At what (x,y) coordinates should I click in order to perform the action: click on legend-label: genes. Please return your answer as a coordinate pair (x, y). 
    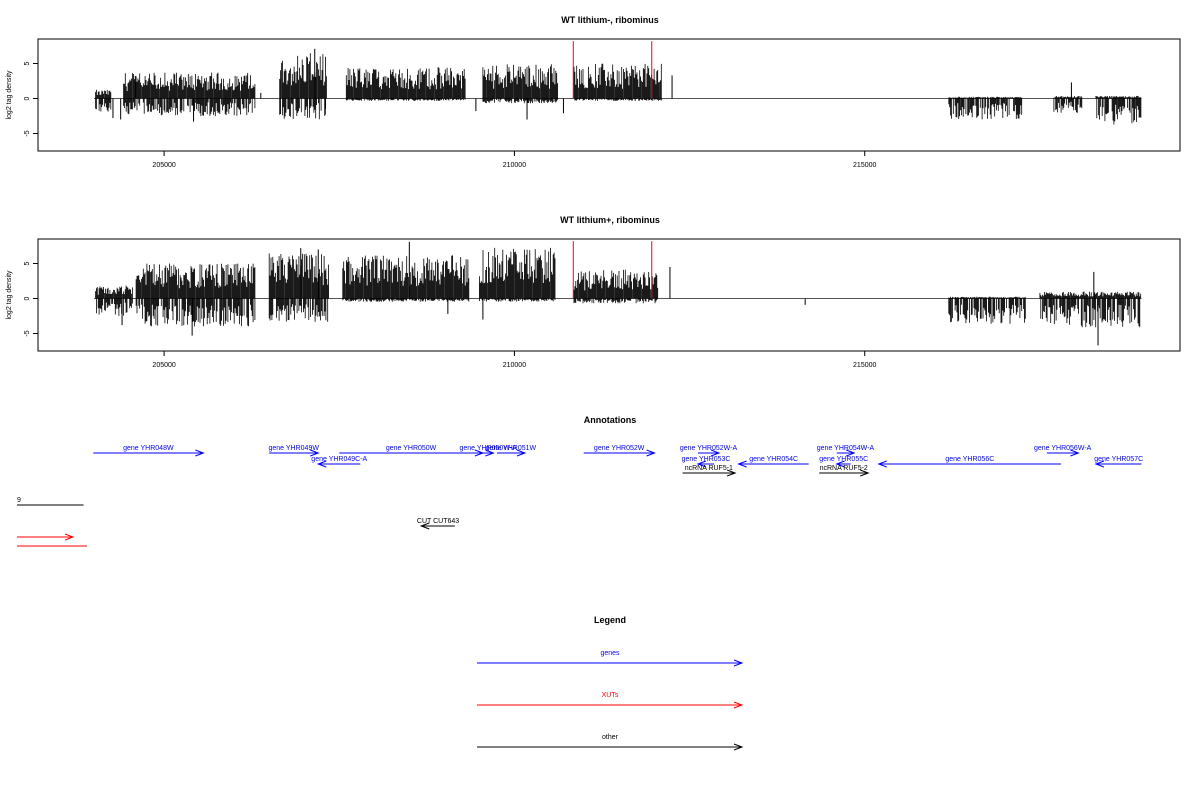
    Looking at the image, I should click on (610, 653).